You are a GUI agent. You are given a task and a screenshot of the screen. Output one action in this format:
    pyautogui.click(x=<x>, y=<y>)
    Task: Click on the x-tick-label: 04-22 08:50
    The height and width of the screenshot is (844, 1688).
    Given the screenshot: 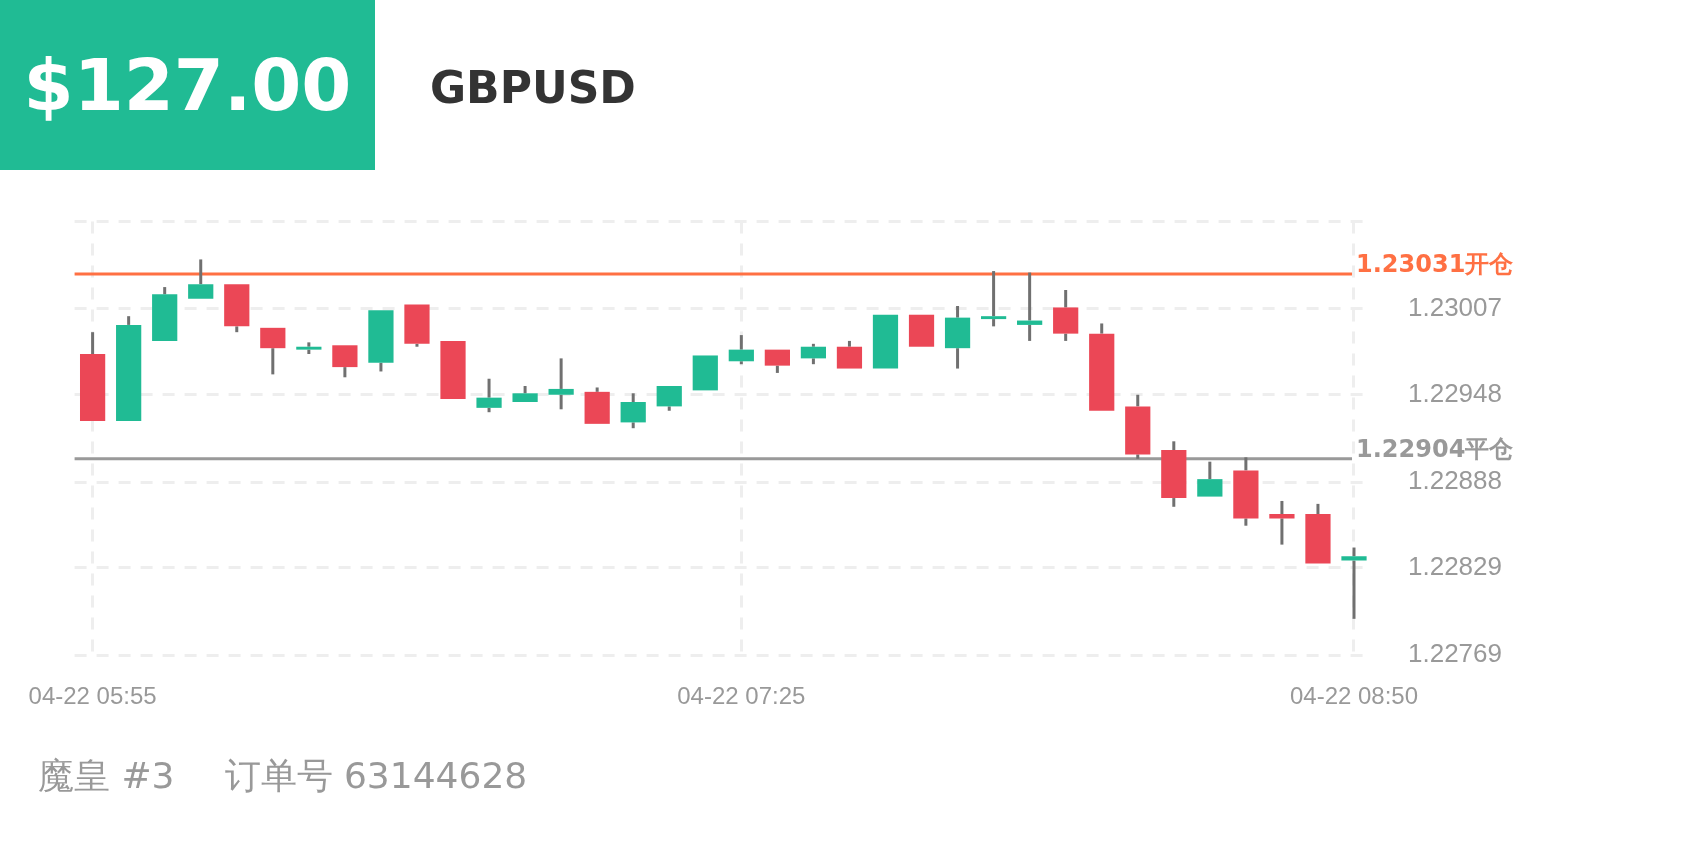 What is the action you would take?
    pyautogui.click(x=1354, y=696)
    